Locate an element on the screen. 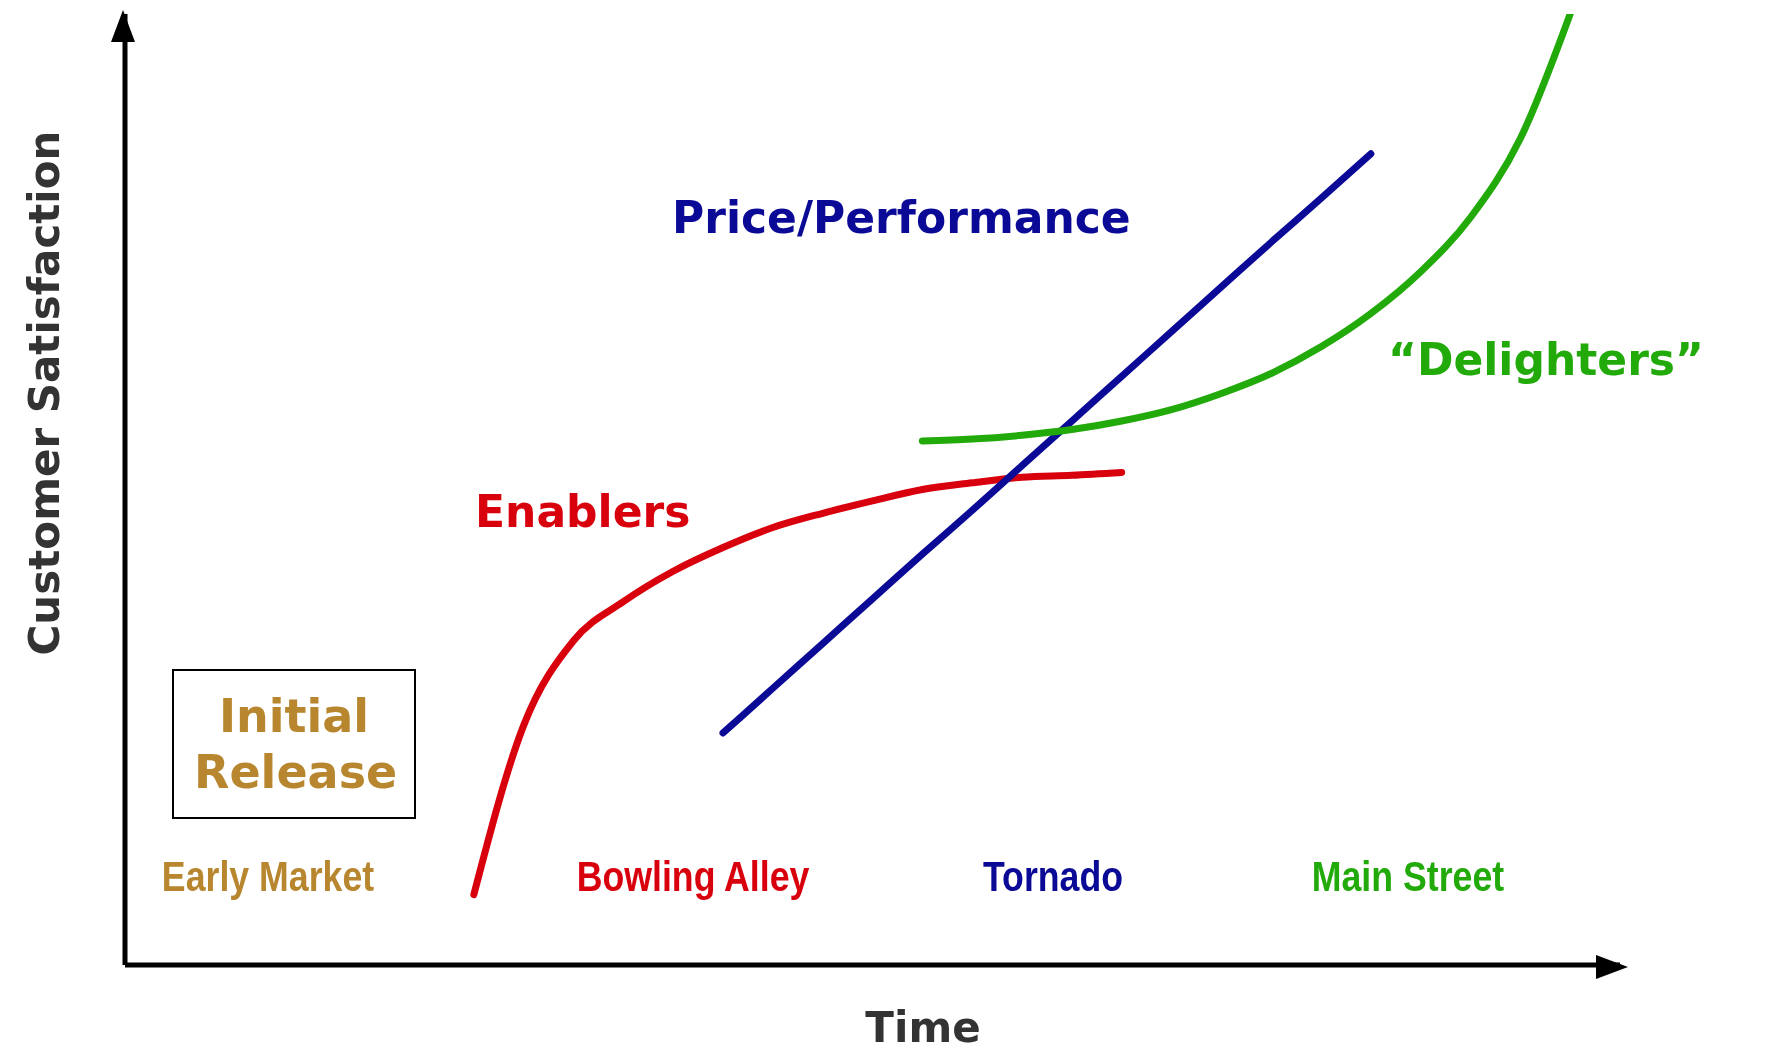 Image resolution: width=1776 pixels, height=1047 pixels. annotation: Main Street is located at coordinates (1408, 877).